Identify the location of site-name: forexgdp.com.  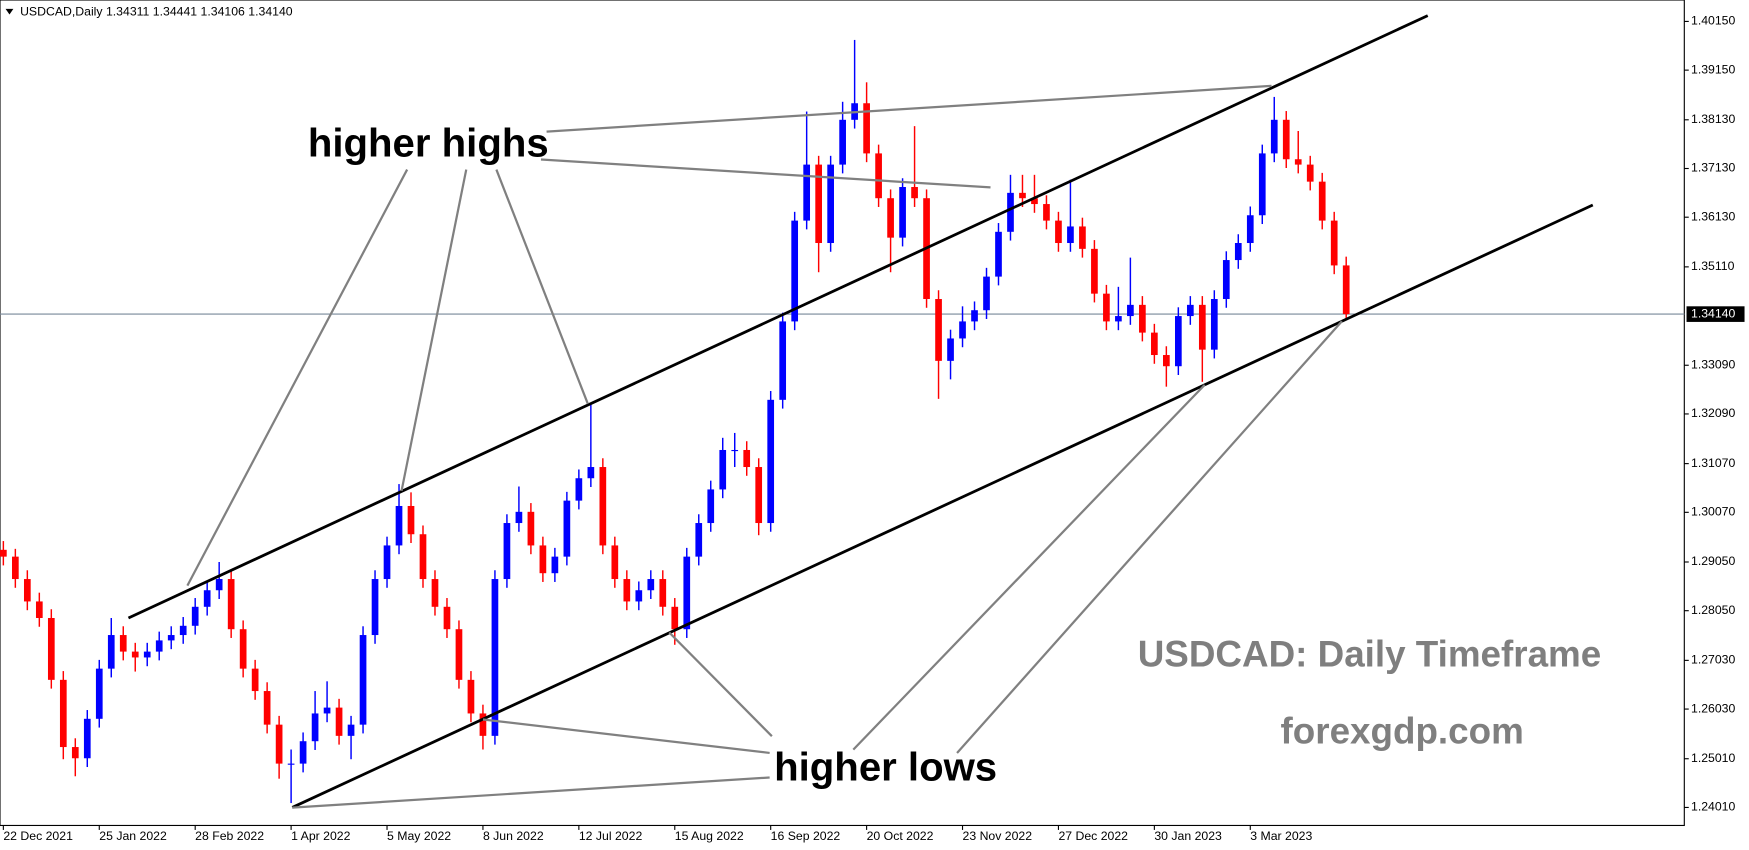
(1402, 731).